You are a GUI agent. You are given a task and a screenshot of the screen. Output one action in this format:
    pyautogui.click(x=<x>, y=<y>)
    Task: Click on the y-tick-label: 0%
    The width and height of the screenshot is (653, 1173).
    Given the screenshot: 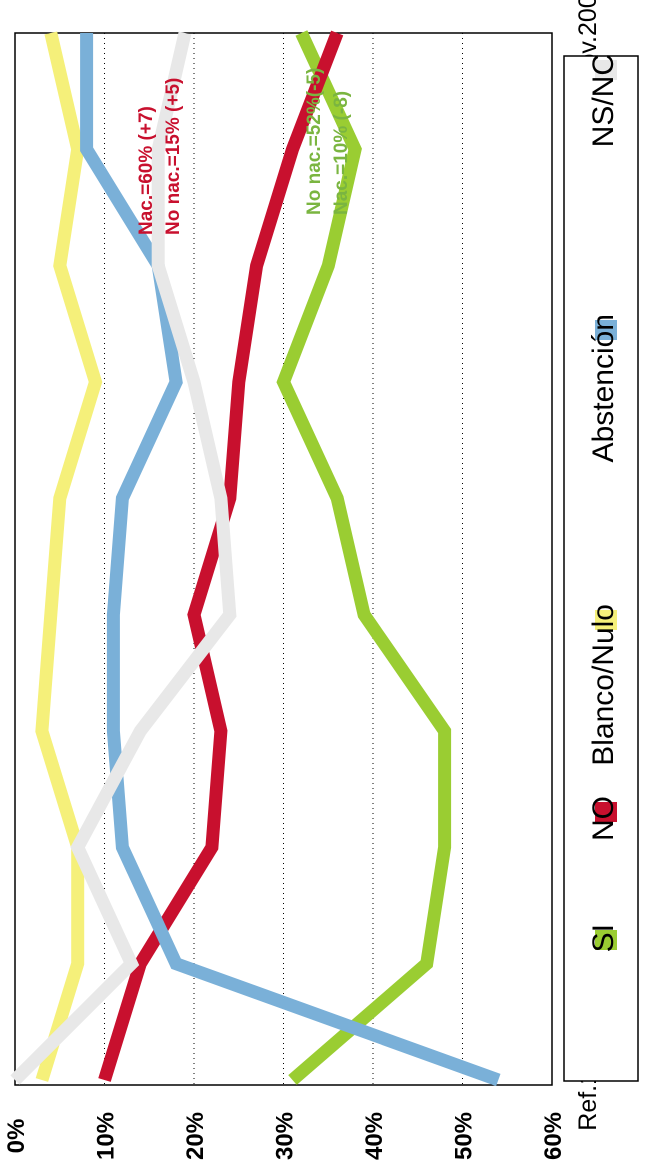 What is the action you would take?
    pyautogui.click(x=16, y=1136)
    